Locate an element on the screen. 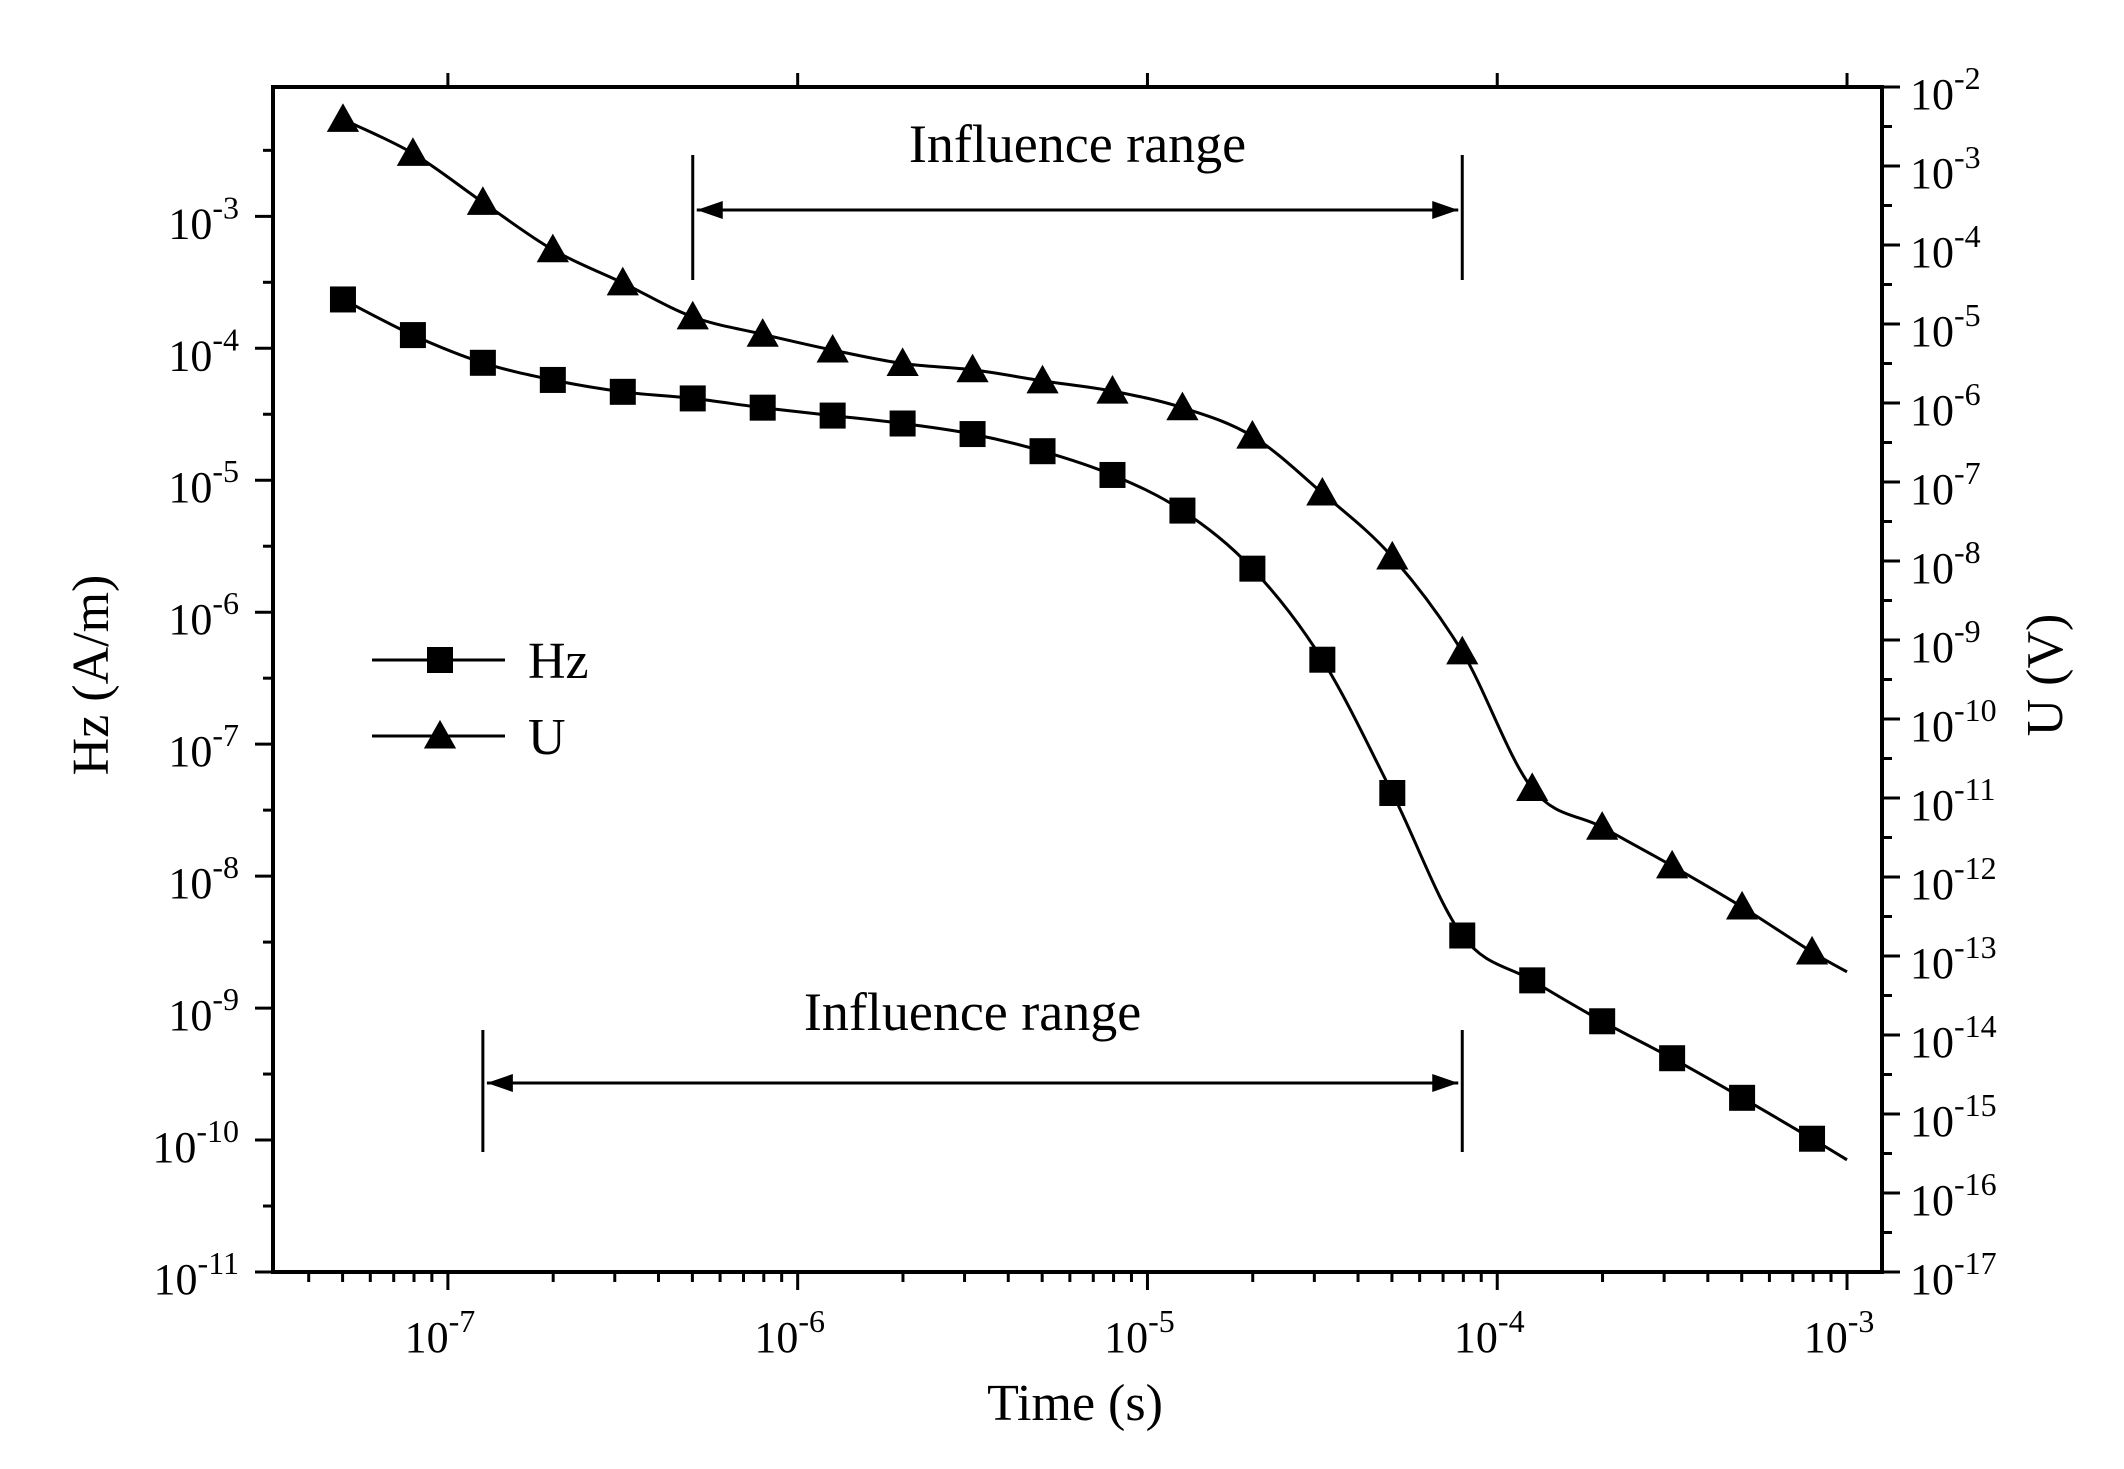  y-tick-label-exponent: -5 is located at coordinates (225, 471).